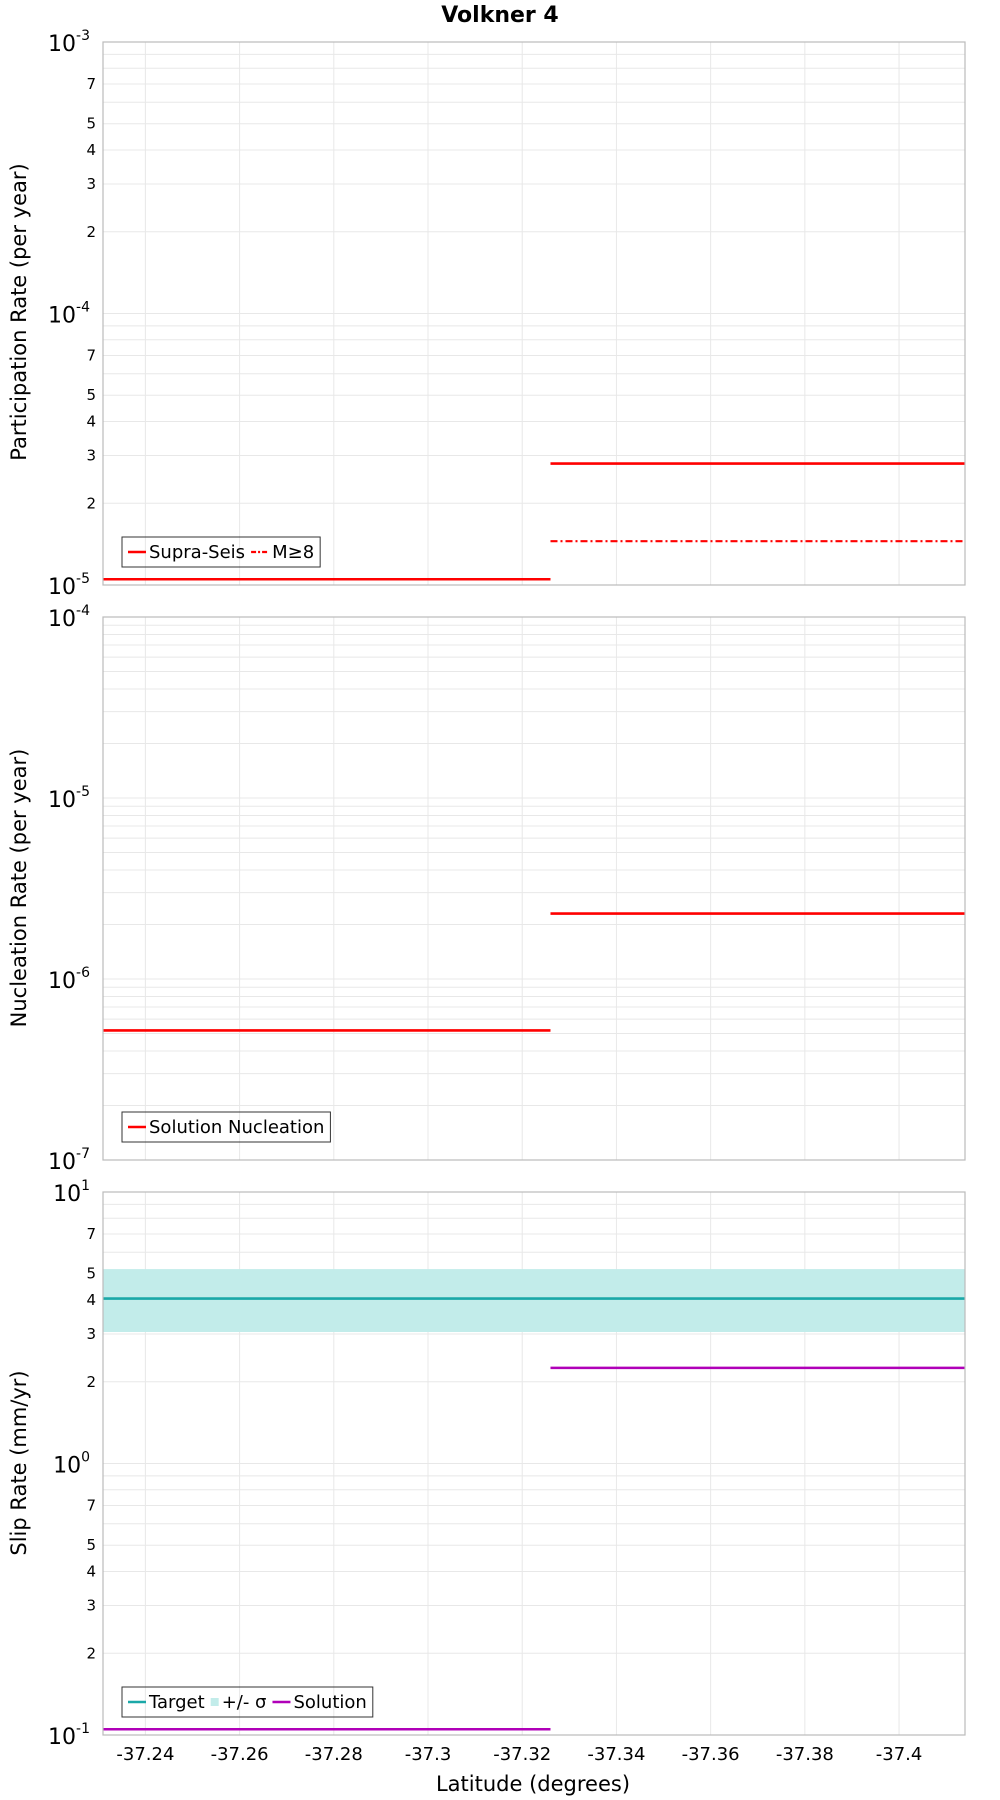 The height and width of the screenshot is (1800, 1000). I want to click on x-tick-label: -37.38, so click(805, 1754).